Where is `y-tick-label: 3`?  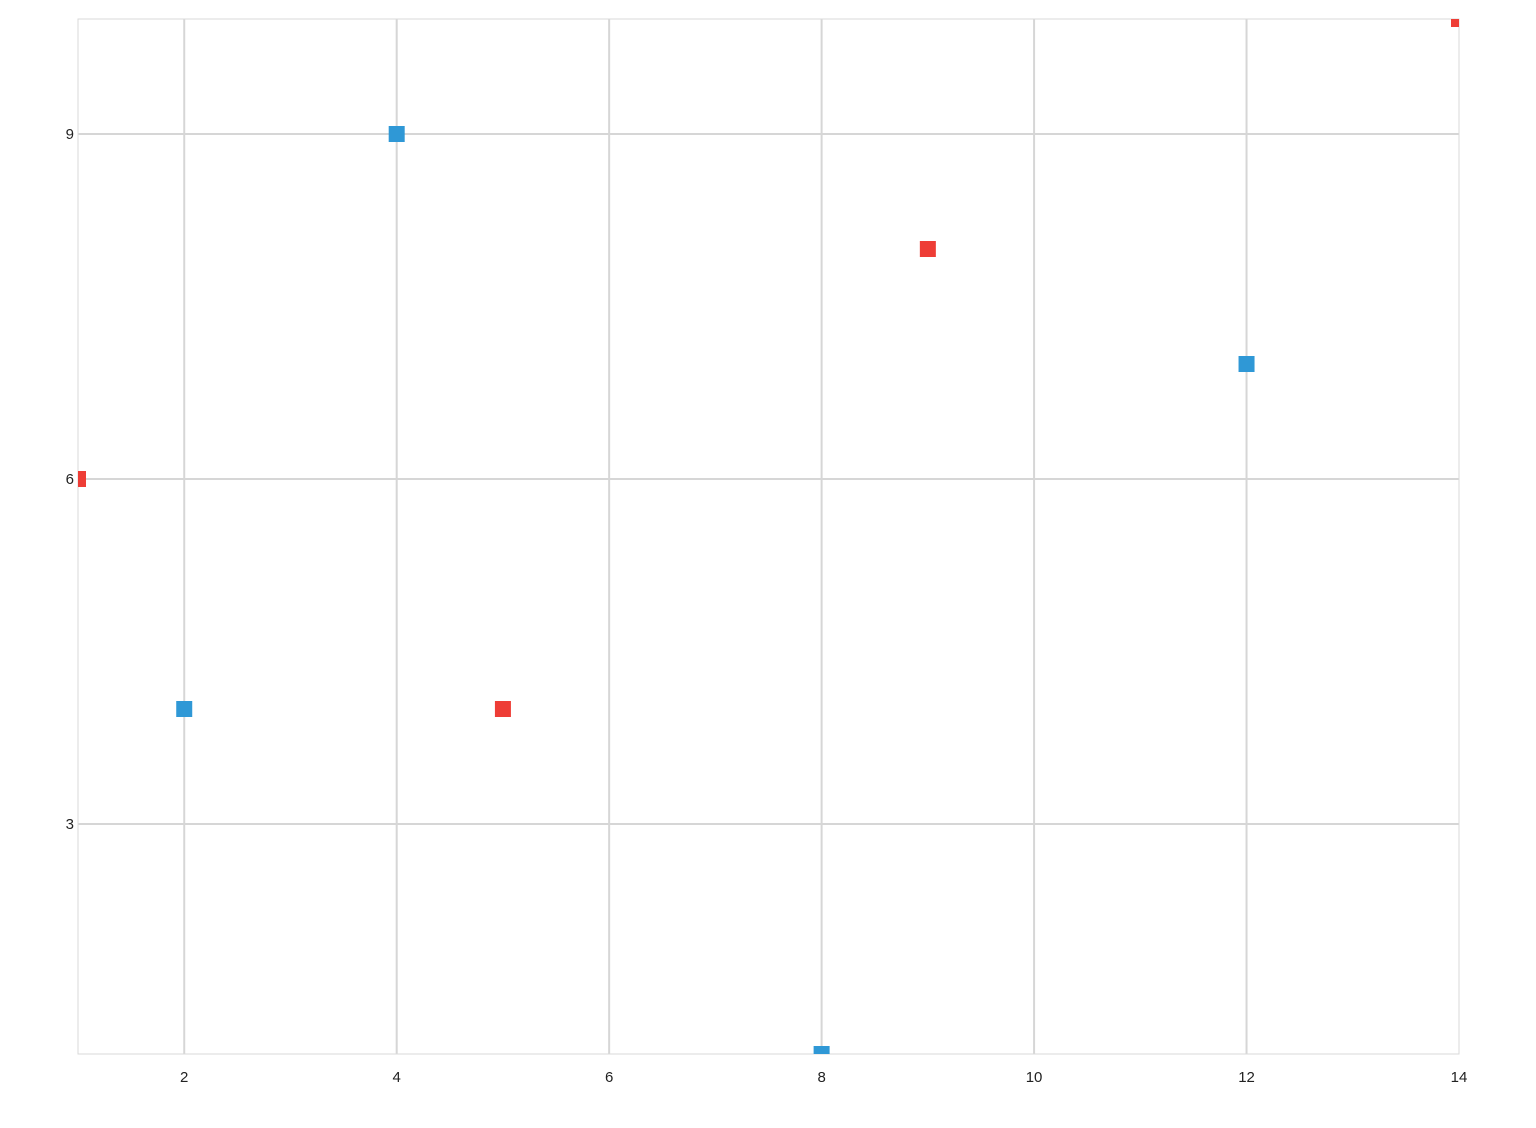
y-tick-label: 3 is located at coordinates (70, 824).